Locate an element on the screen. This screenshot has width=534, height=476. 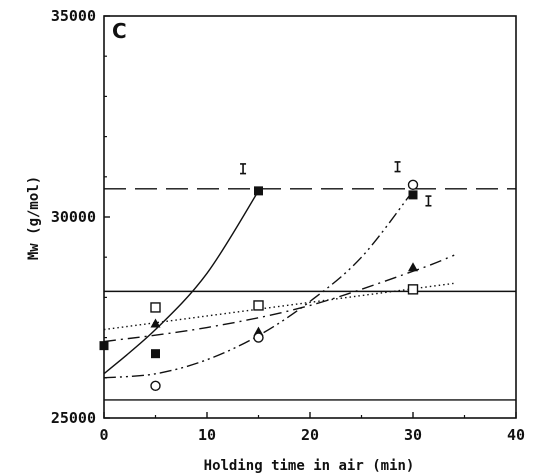
panel-label: C is located at coordinates (119, 31).